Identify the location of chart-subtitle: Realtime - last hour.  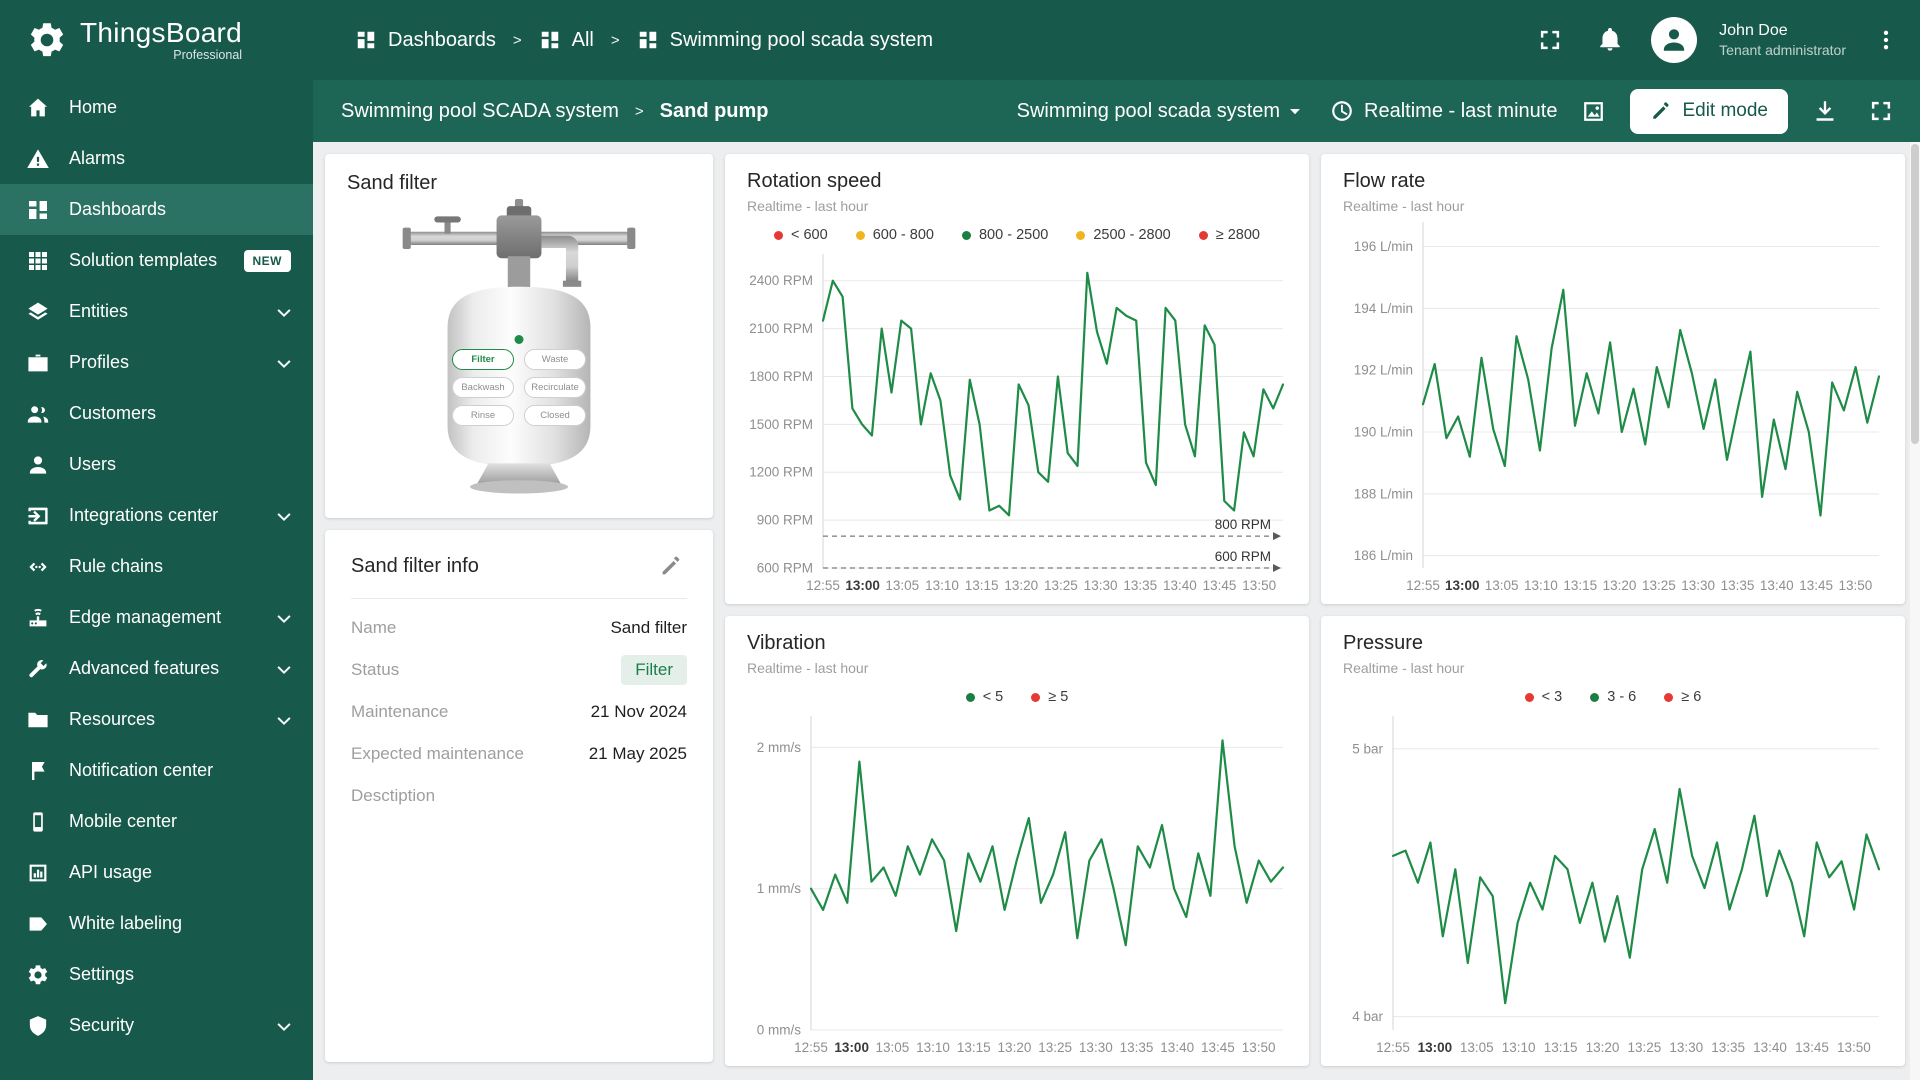
(1404, 668).